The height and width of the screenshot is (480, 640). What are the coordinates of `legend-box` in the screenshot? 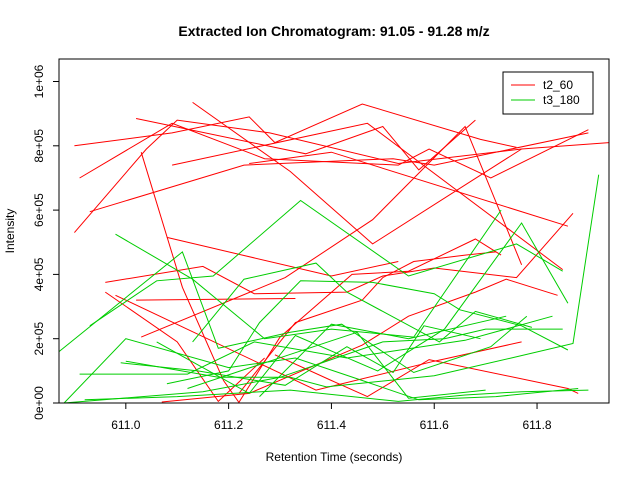 It's located at (548, 93).